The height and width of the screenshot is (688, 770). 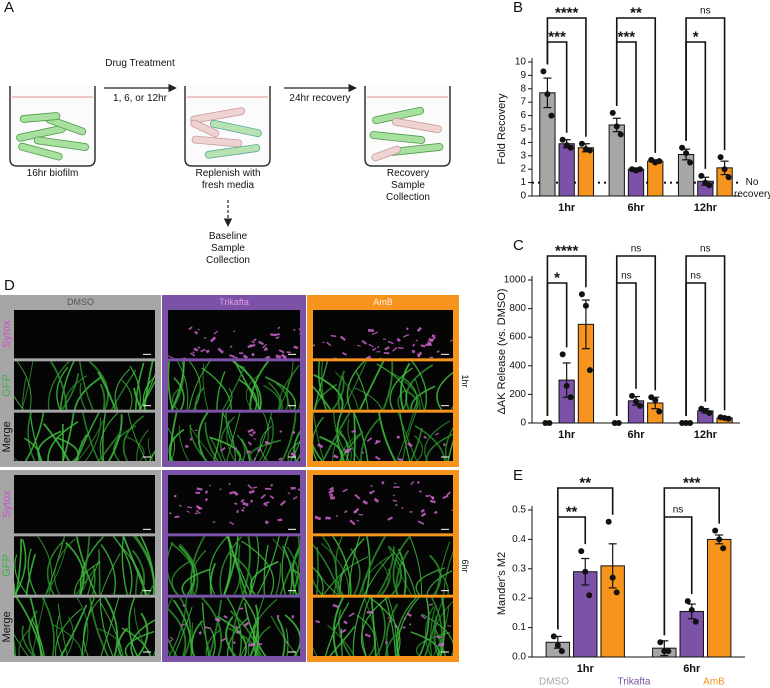 What do you see at coordinates (234, 436) in the screenshot?
I see `micrograph` at bounding box center [234, 436].